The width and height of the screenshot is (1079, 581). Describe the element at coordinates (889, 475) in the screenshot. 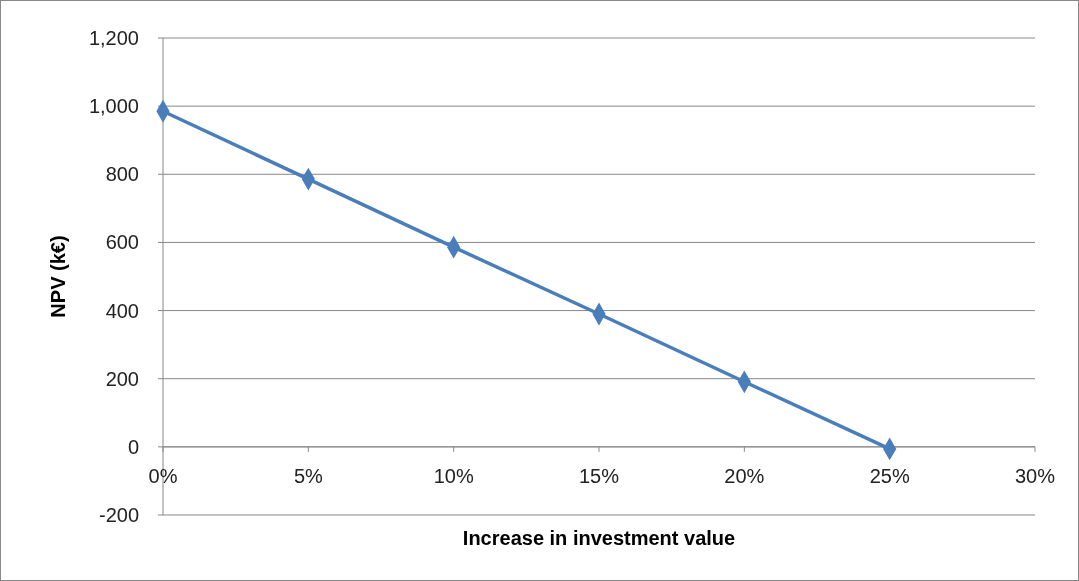

I see `x-tick-label: 25%` at that location.